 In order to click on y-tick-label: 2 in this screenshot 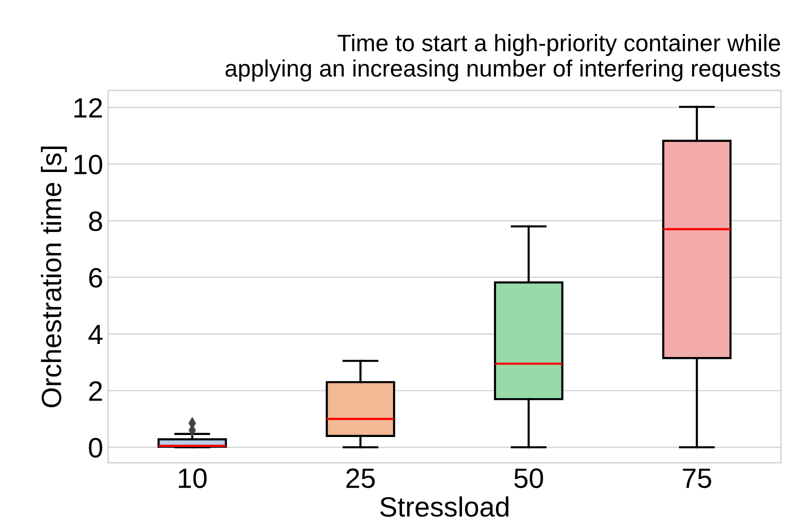, I will do `click(95, 391)`.